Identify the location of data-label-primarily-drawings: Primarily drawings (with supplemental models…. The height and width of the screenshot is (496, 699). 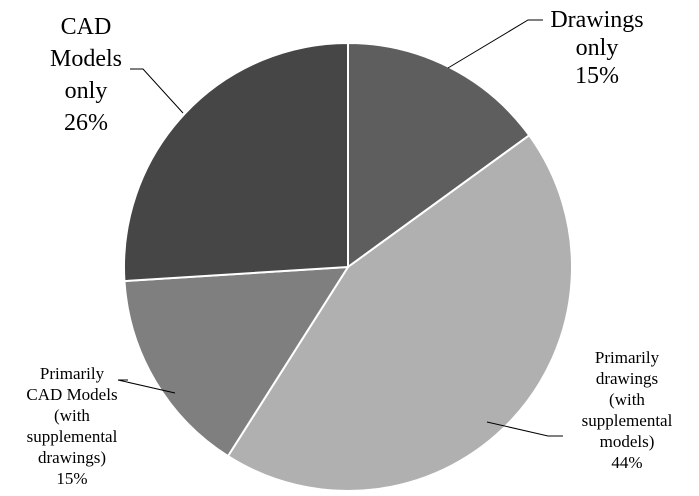
(627, 410).